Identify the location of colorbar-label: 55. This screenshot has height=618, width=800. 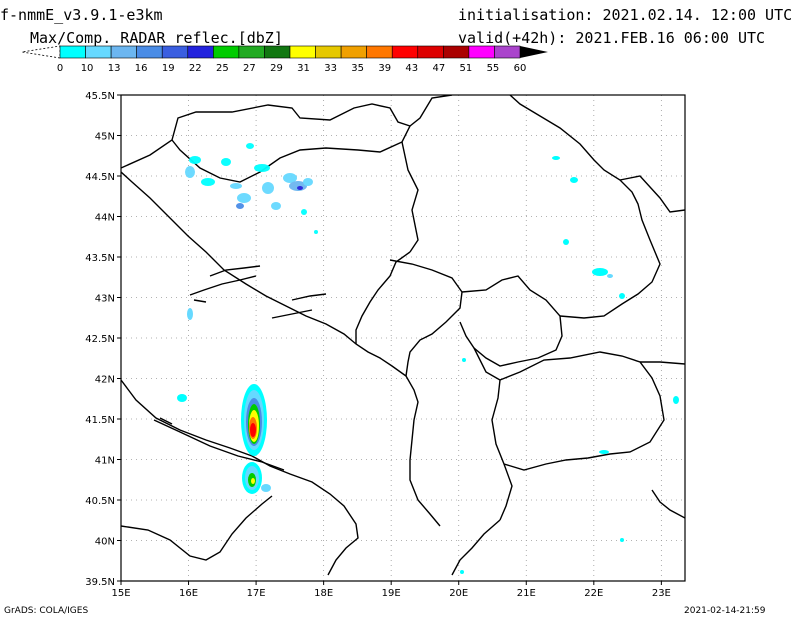
(493, 68).